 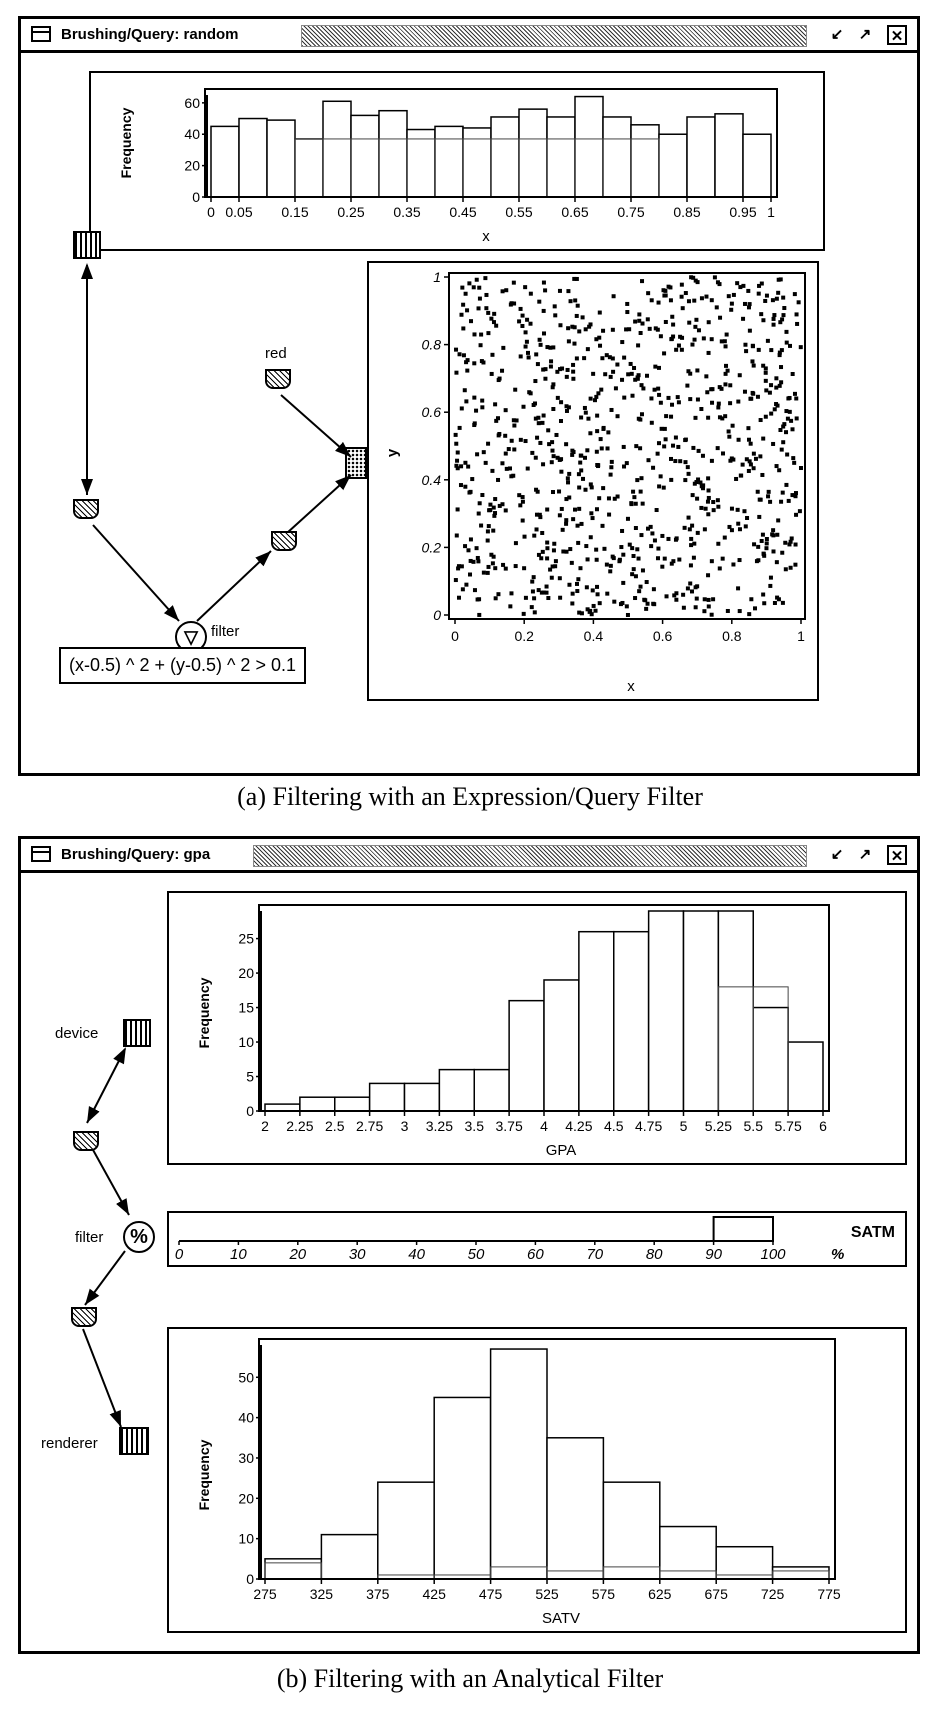 I want to click on title-bar: Brushing/Query: gpa ↙ ↗ ✕, so click(x=469, y=856).